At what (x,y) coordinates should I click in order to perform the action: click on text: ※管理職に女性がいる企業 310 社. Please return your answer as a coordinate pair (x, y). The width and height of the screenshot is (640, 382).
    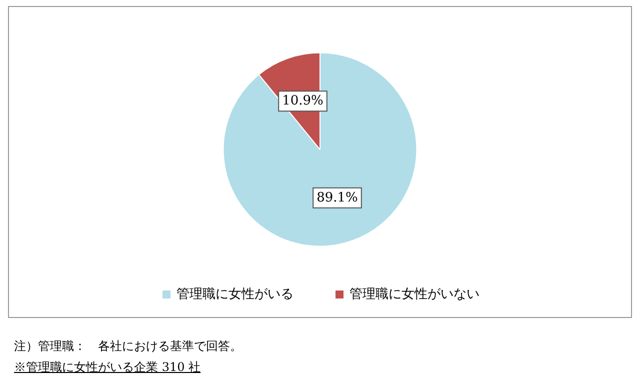
    Looking at the image, I should click on (107, 367).